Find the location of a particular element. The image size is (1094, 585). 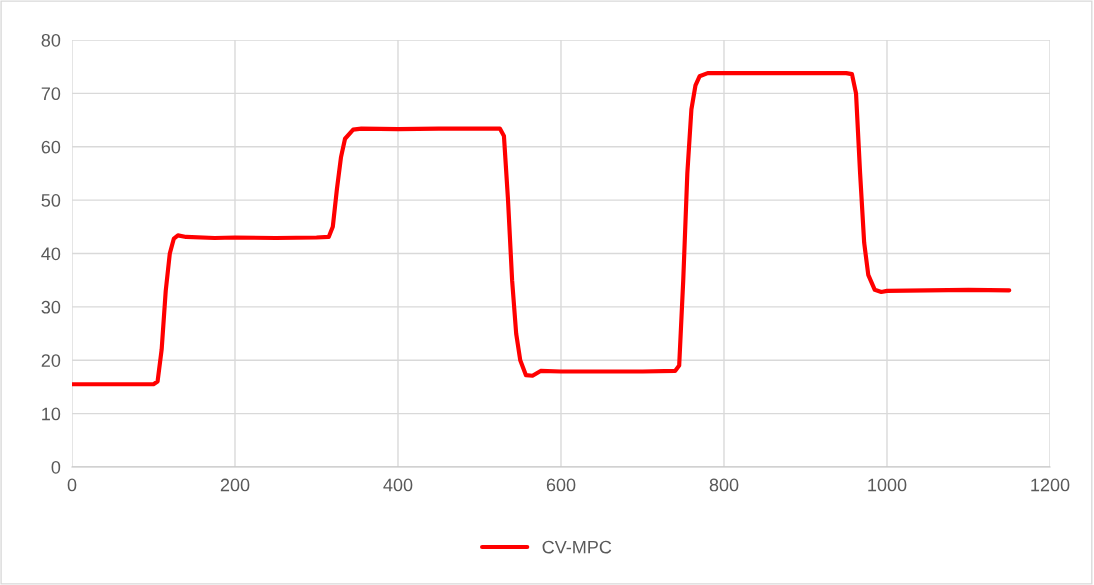

x-tick-label: 200 is located at coordinates (235, 485).